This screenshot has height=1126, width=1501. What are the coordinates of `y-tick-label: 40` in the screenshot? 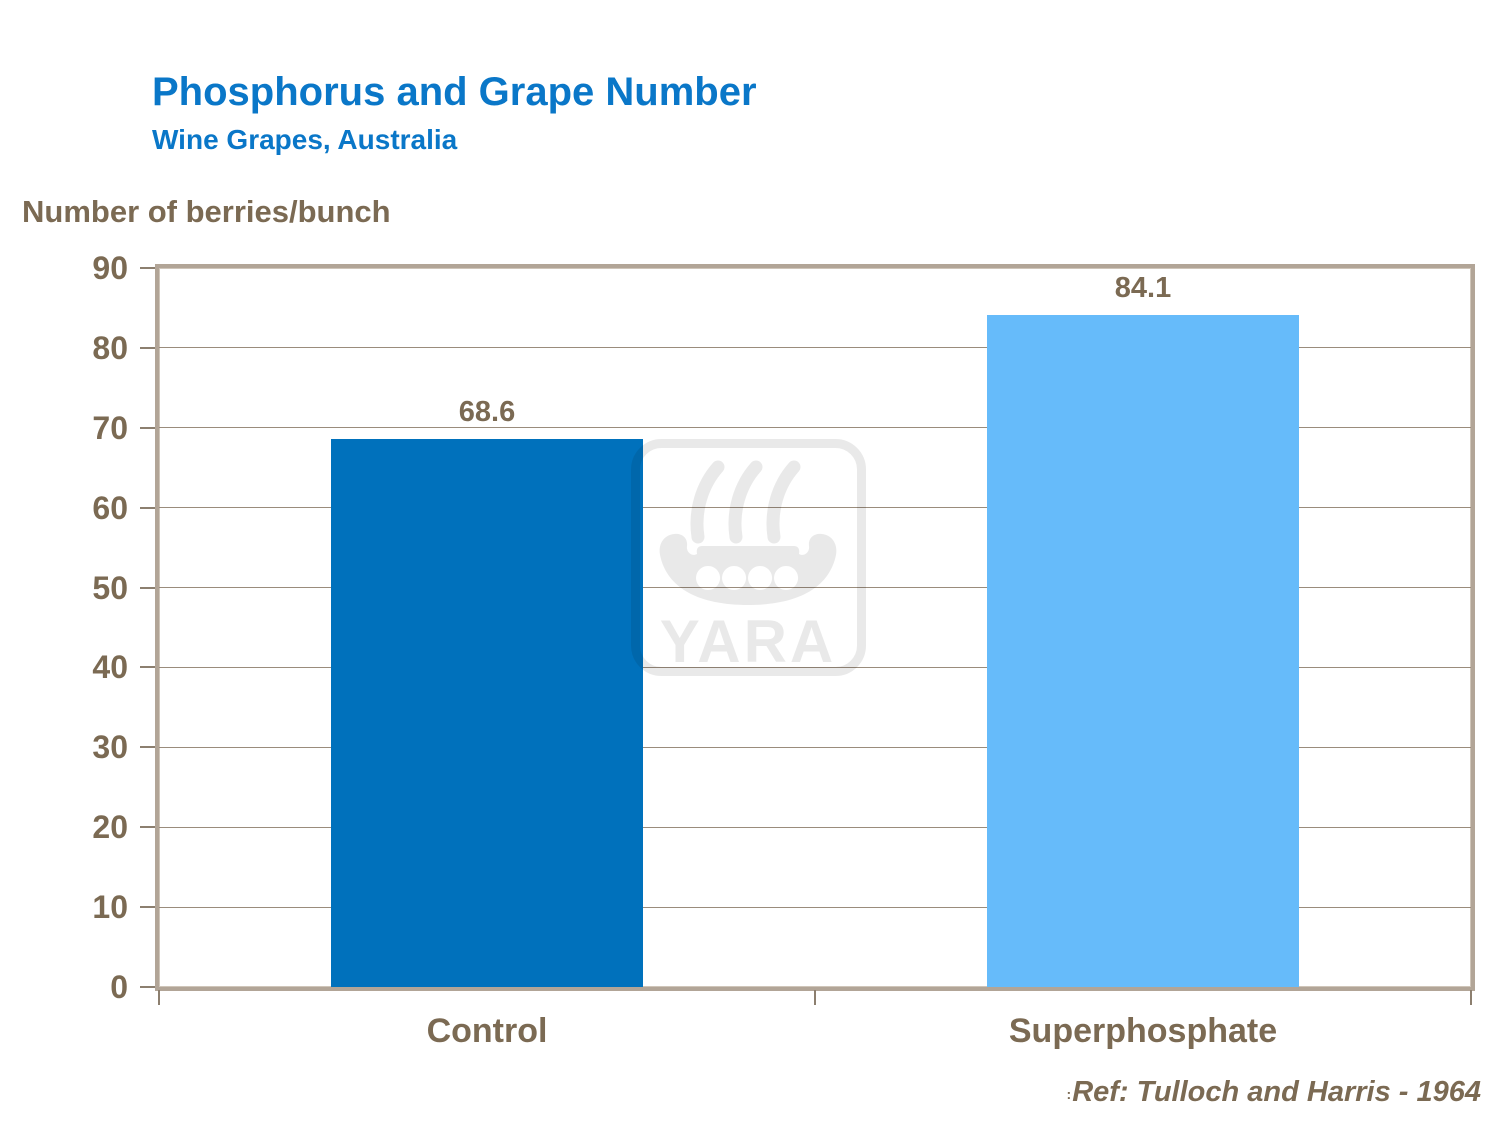 It's located at (110, 667).